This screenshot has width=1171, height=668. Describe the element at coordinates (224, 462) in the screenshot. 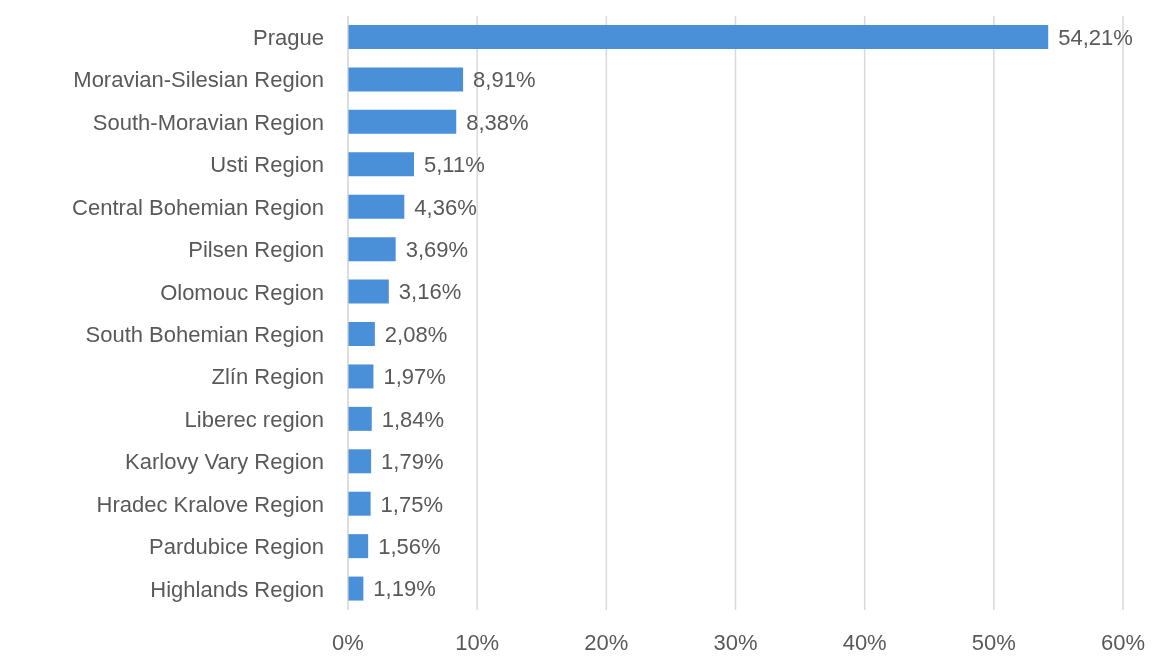

I see `y-tick-label: Karlovy Vary Region` at that location.